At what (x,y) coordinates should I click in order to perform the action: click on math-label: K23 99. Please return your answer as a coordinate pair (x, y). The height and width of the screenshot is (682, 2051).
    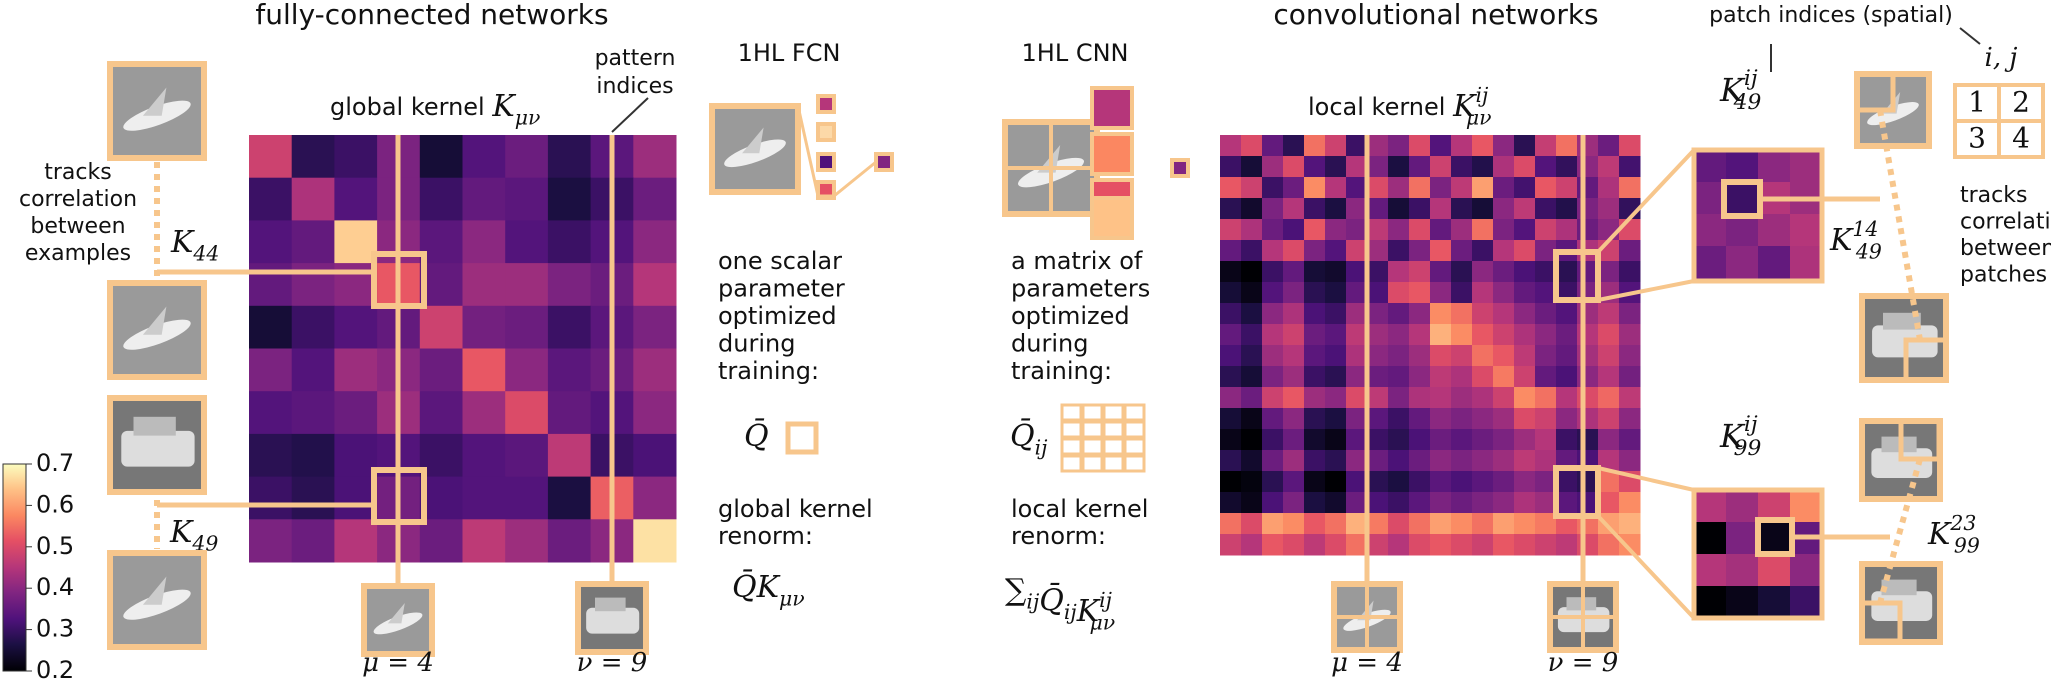
    Looking at the image, I should click on (1953, 534).